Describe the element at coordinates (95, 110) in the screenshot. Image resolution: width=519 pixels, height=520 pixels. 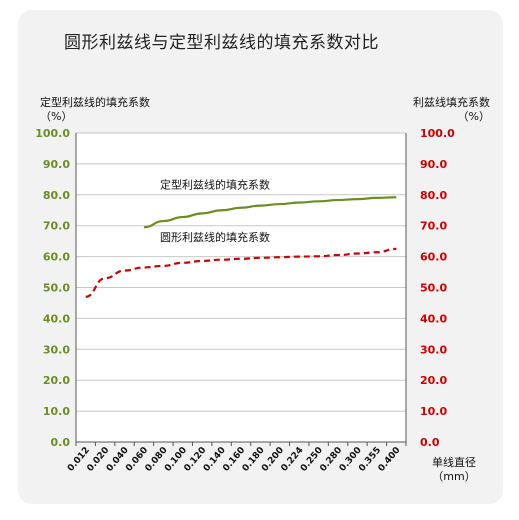
I see `left-axis-title: 定型利兹线的填充系数 （%）` at that location.